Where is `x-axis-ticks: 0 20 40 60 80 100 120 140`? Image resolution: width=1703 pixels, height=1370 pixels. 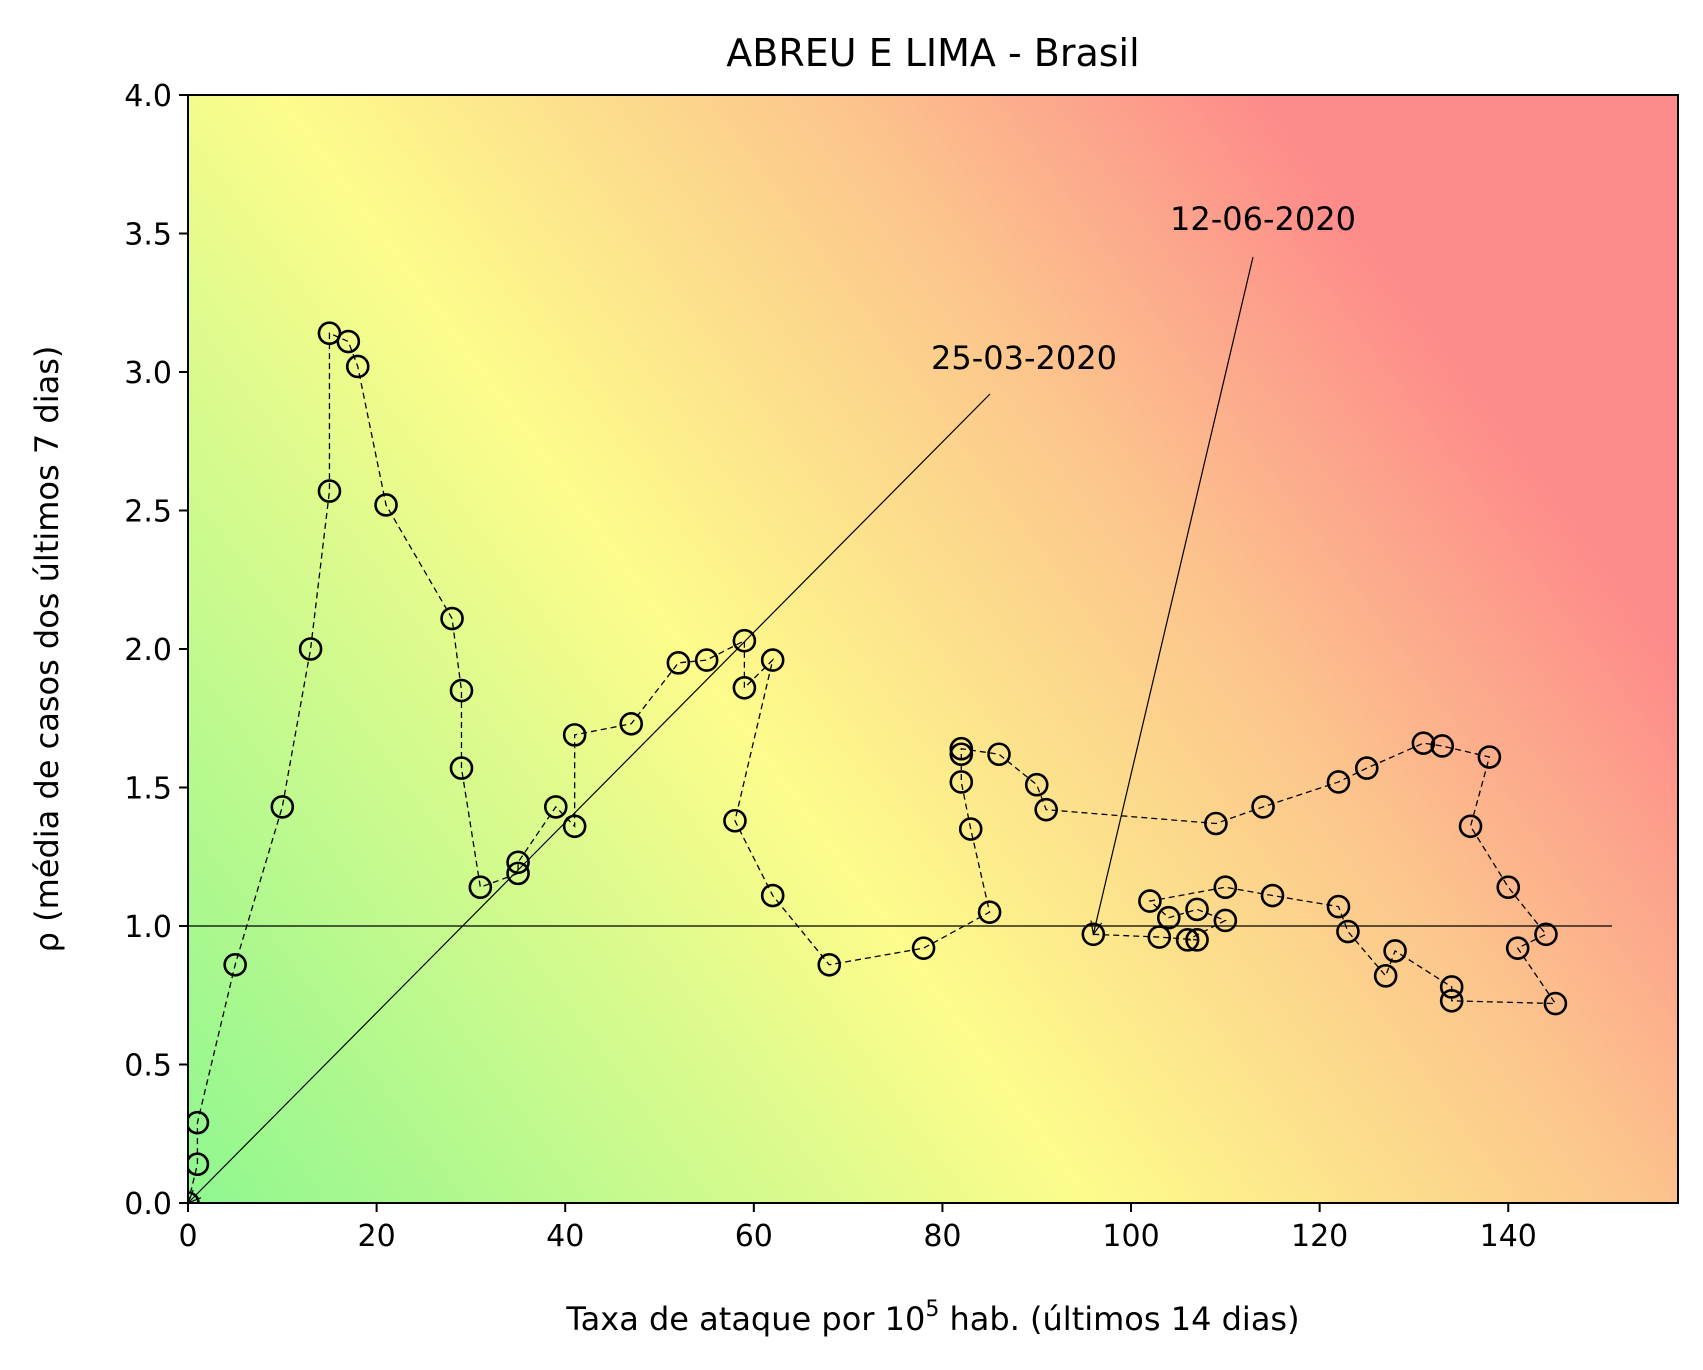 x-axis-ticks: 0 20 40 60 80 100 120 140 is located at coordinates (857, 1228).